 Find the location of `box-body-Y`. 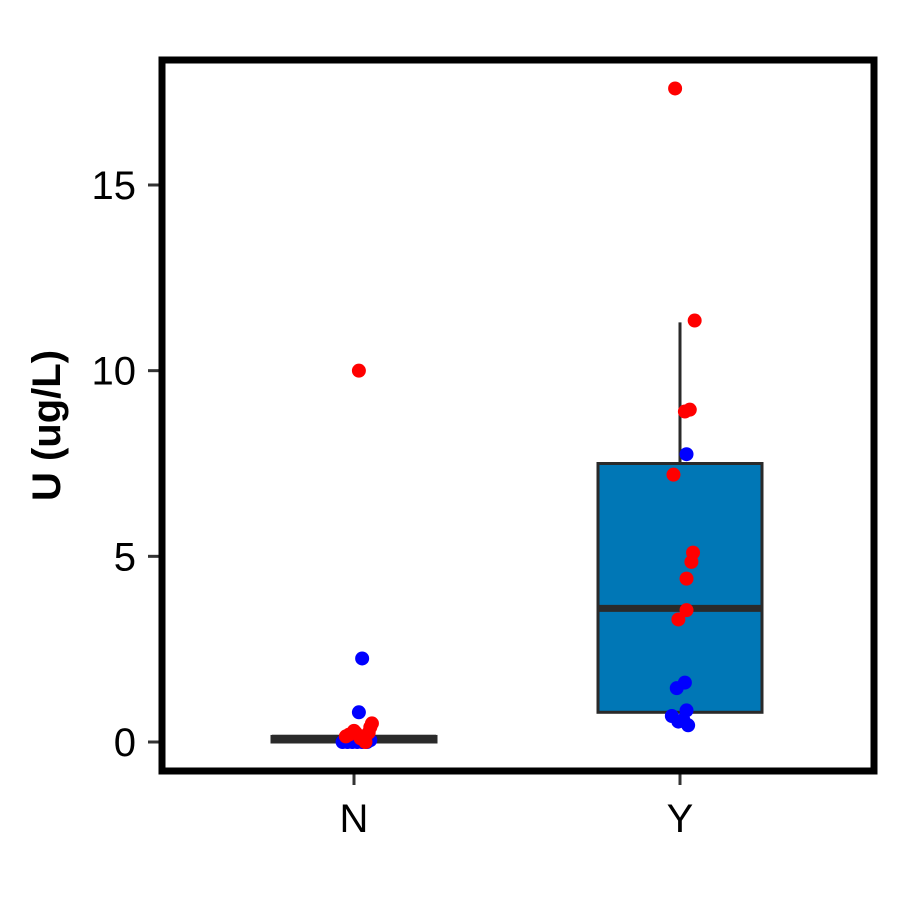

box-body-Y is located at coordinates (680, 588).